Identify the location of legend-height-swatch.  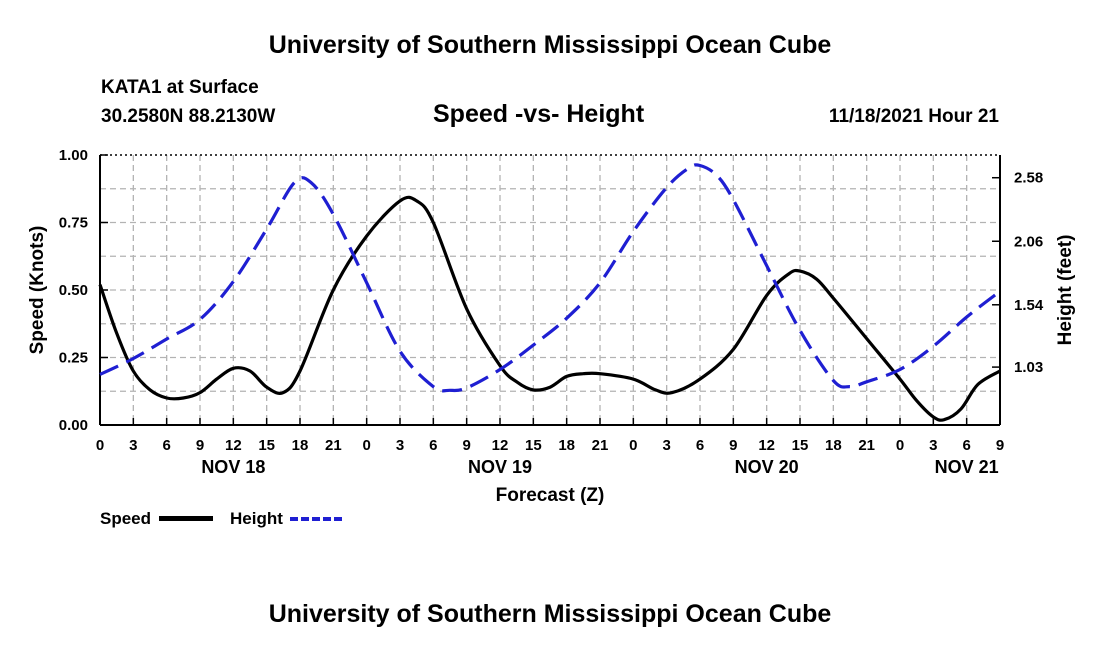
(316, 519).